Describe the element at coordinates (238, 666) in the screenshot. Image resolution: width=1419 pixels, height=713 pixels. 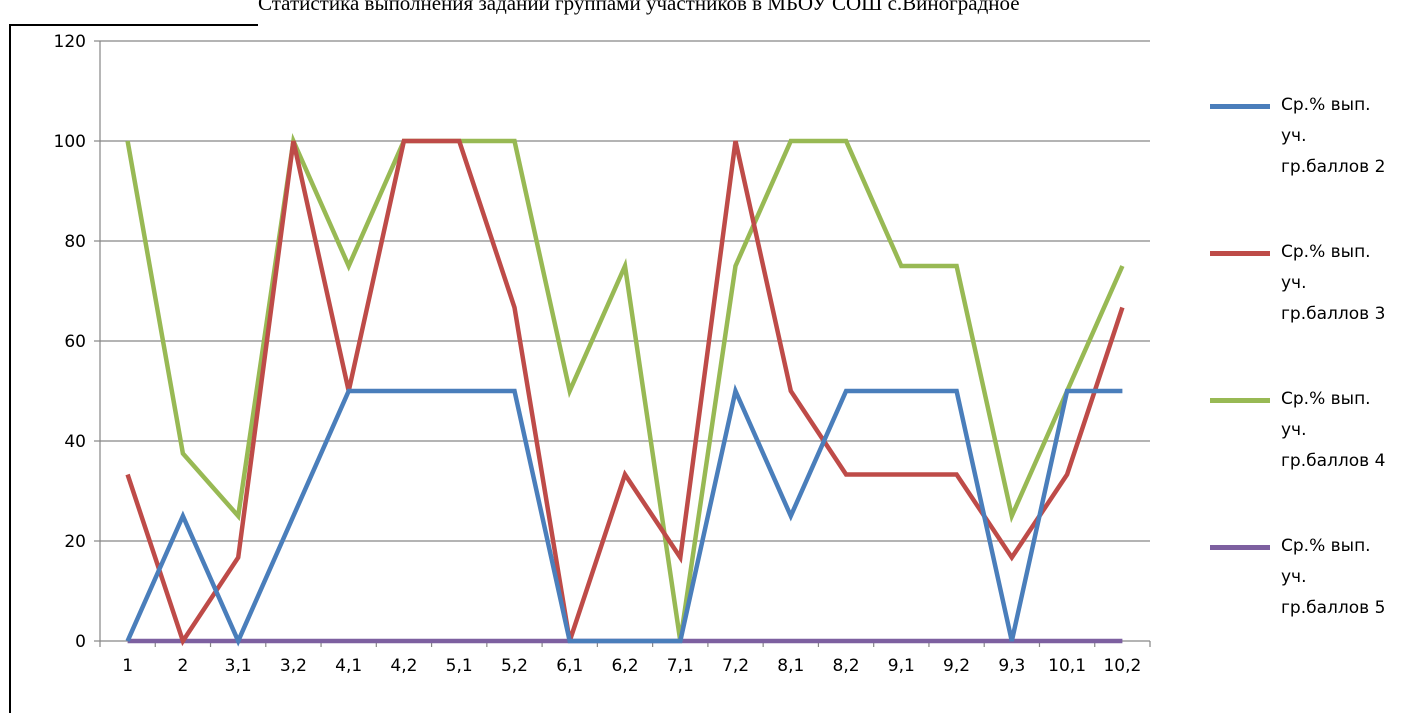
I see `x-tick-label: 3,1` at that location.